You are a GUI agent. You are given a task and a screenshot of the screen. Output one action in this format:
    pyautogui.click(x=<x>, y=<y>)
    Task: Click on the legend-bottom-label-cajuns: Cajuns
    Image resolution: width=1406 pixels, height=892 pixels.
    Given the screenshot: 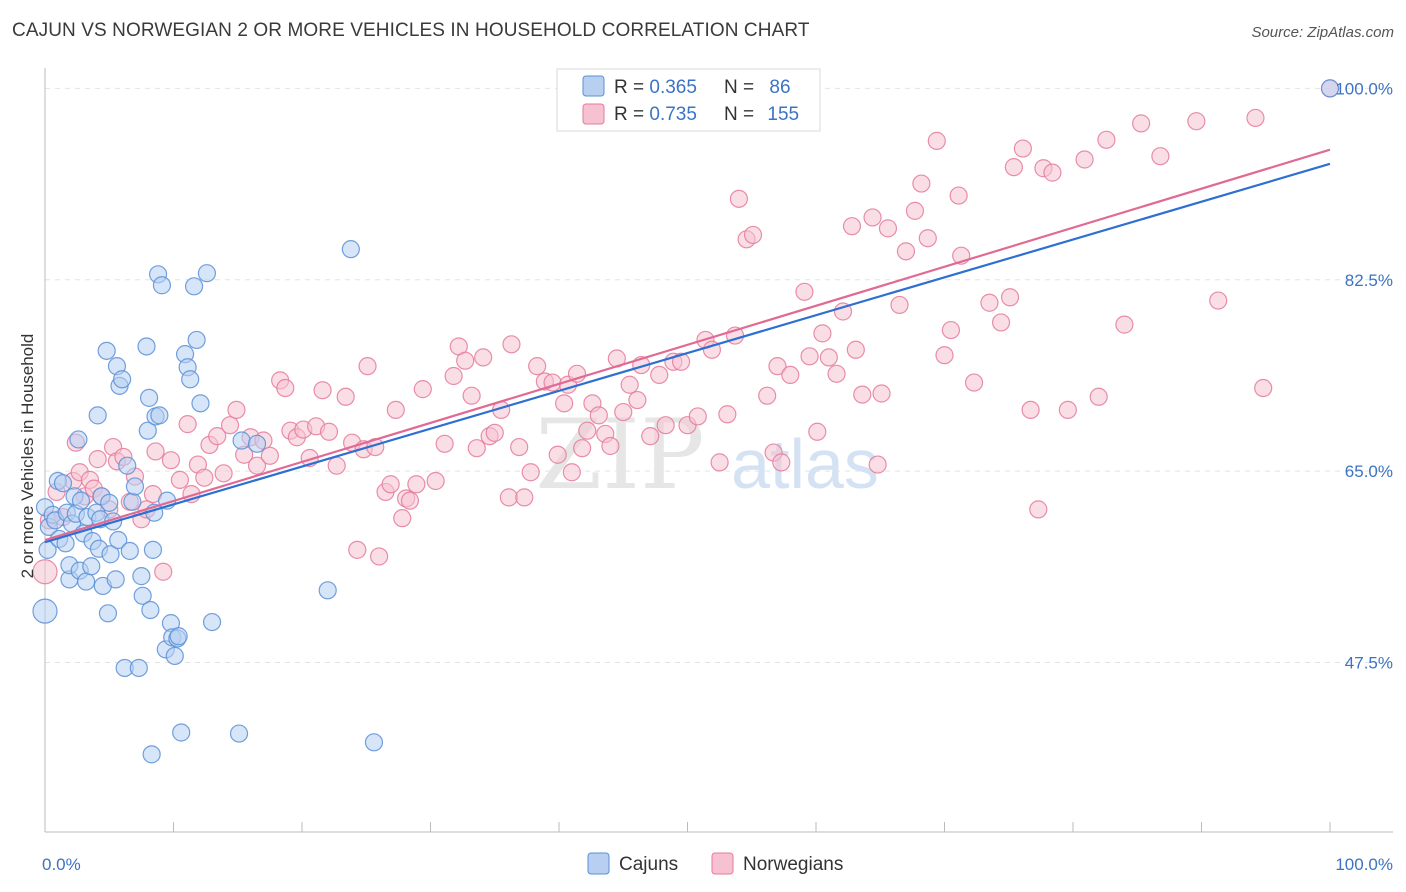 What is the action you would take?
    pyautogui.click(x=648, y=864)
    